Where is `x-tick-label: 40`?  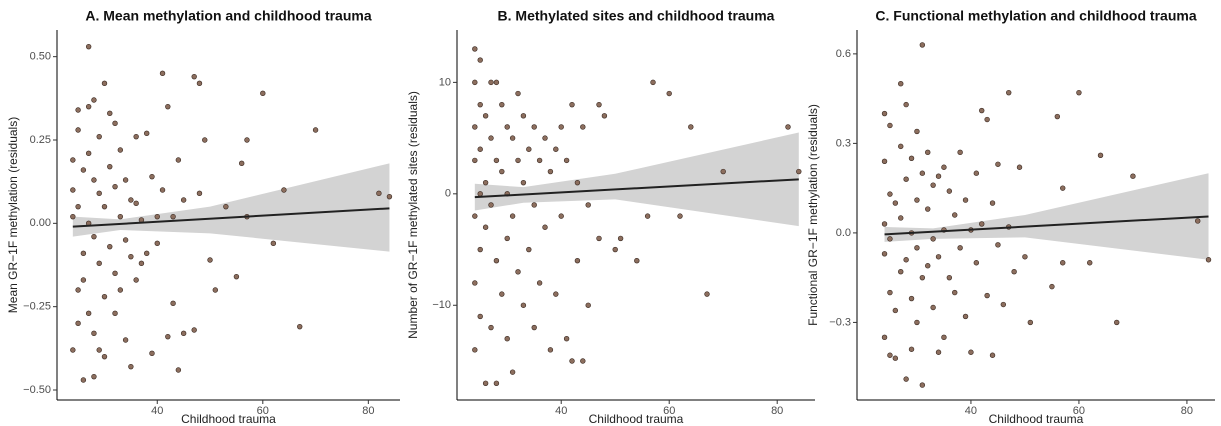 x-tick-label: 40 is located at coordinates (971, 411).